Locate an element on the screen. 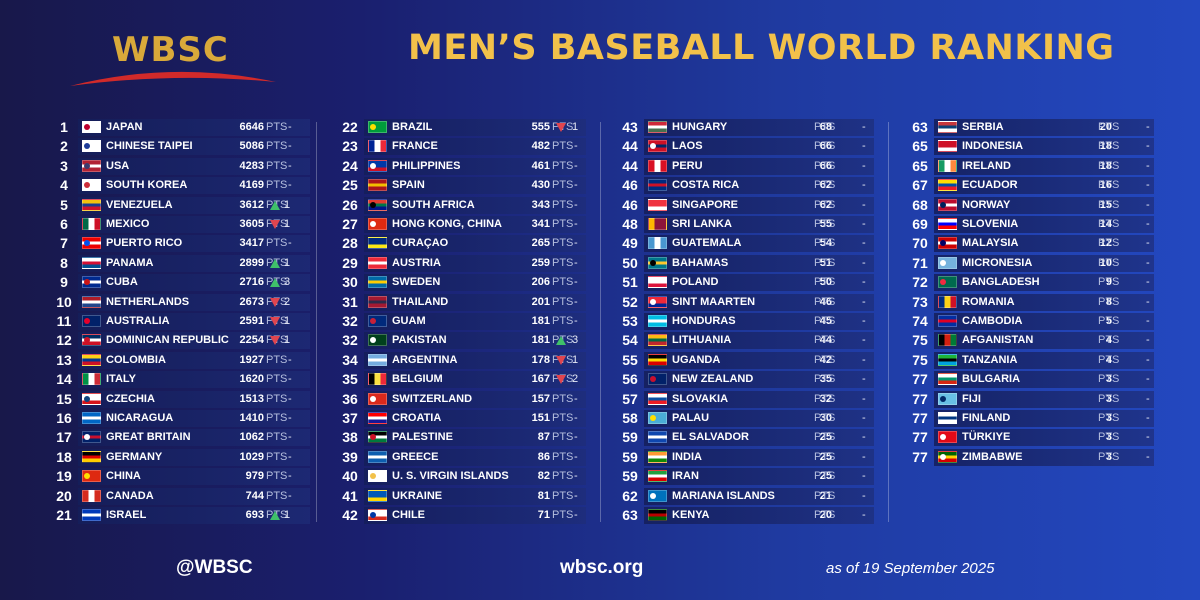 This screenshot has width=1200, height=600. country-name: FINLAND is located at coordinates (986, 418).